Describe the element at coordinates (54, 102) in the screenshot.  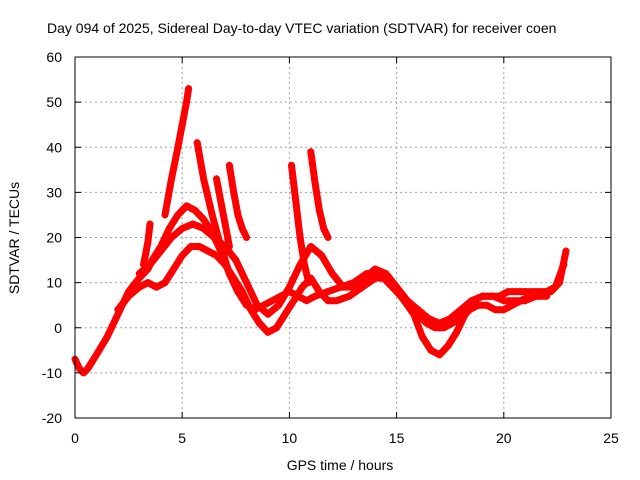
I see `y-tick-label: 50` at that location.